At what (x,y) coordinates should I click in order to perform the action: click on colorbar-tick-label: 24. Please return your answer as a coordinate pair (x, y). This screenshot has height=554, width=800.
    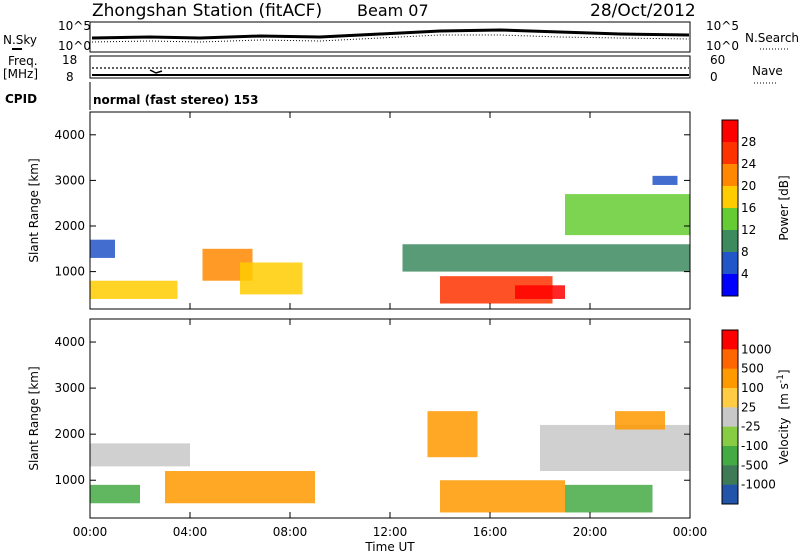
    Looking at the image, I should click on (748, 164).